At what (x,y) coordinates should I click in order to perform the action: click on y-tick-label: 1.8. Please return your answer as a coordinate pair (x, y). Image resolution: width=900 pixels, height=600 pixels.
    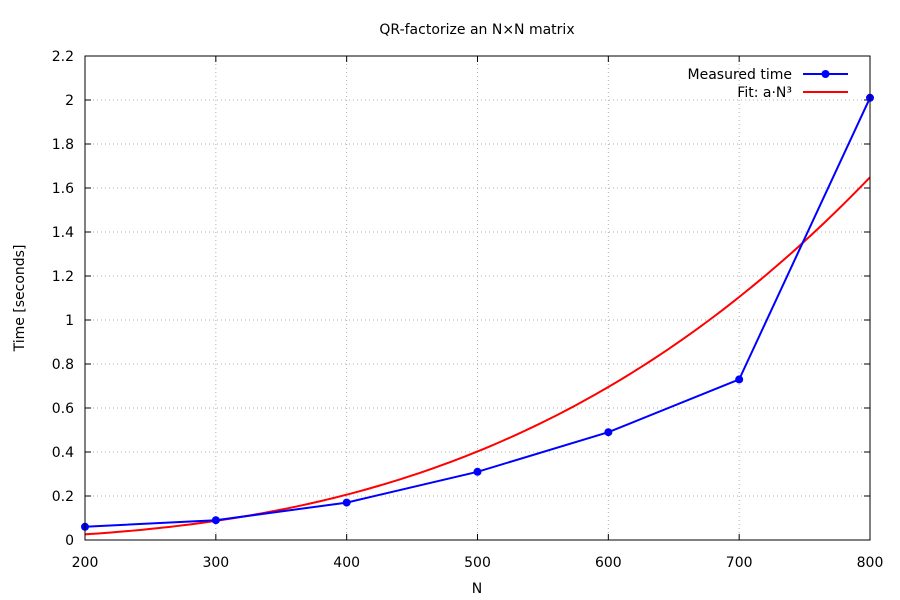
    Looking at the image, I should click on (63, 145).